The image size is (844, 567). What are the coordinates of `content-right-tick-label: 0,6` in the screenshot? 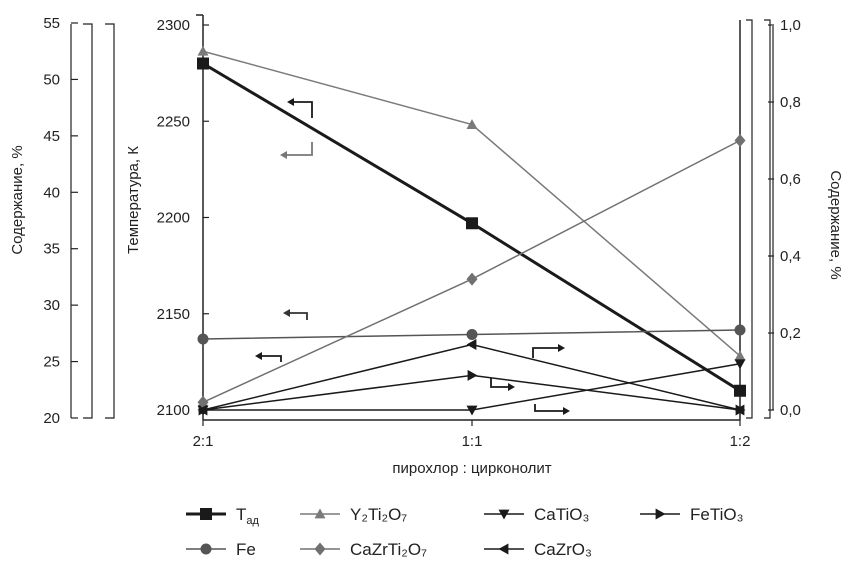 It's located at (790, 179).